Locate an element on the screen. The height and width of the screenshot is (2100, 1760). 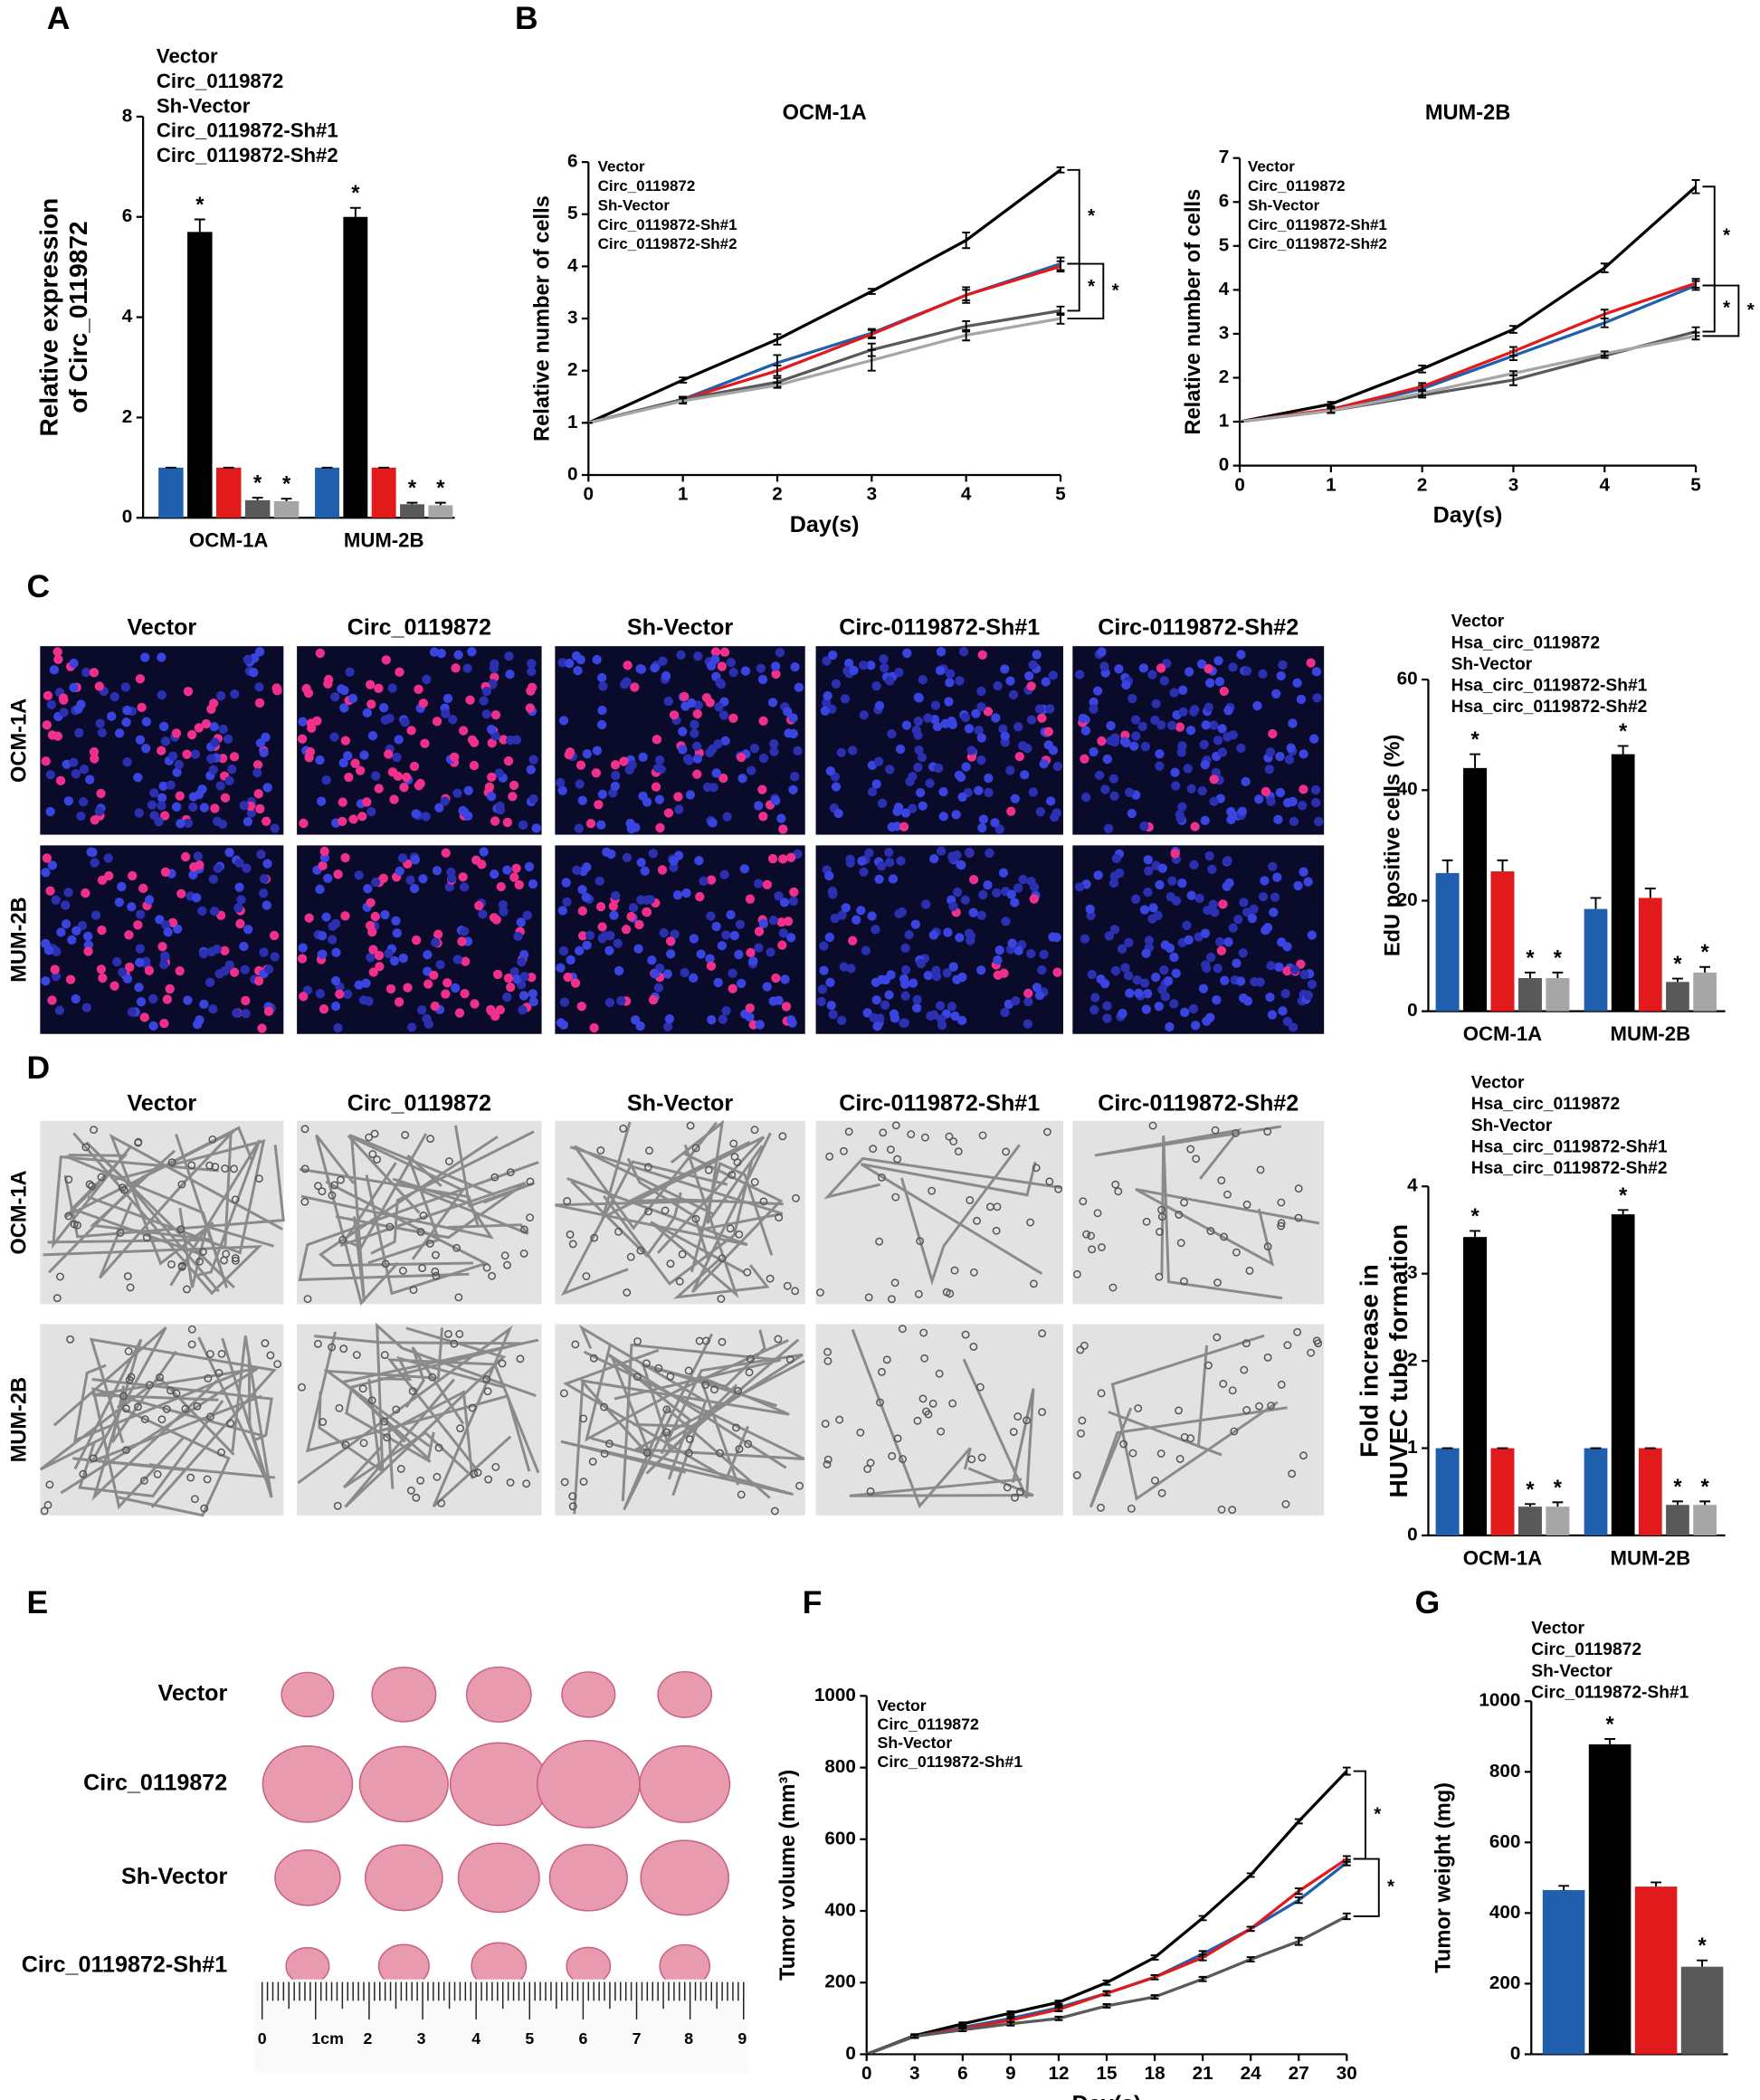
x-tick-label: OCM-1A is located at coordinates (228, 540).